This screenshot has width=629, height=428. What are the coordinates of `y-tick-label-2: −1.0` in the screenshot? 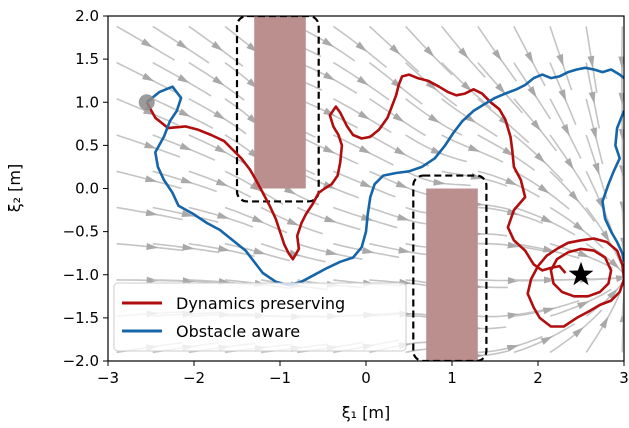 It's located at (81, 275).